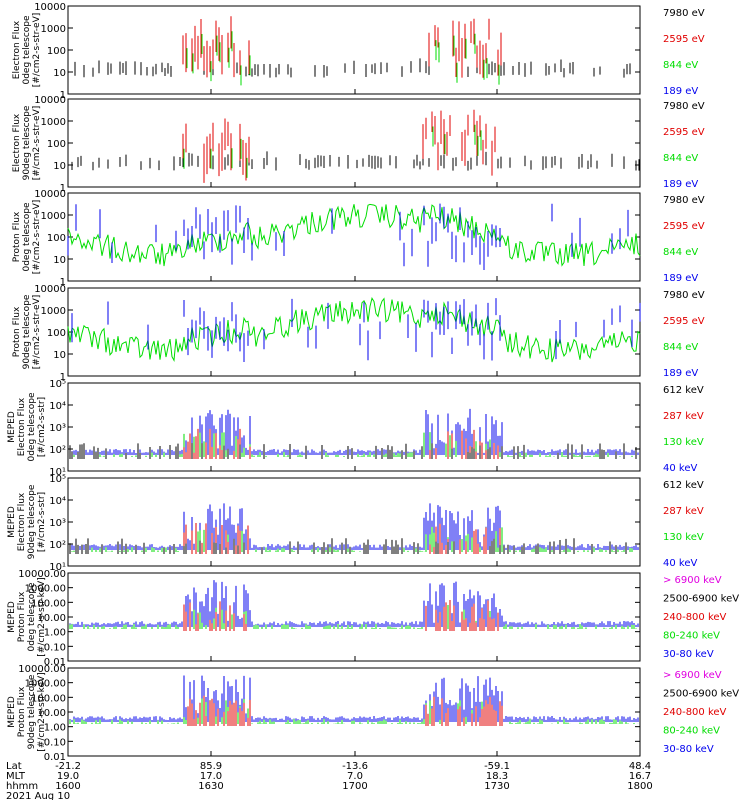  Describe the element at coordinates (684, 295) in the screenshot. I see `legend-black: 7980 eV` at that location.